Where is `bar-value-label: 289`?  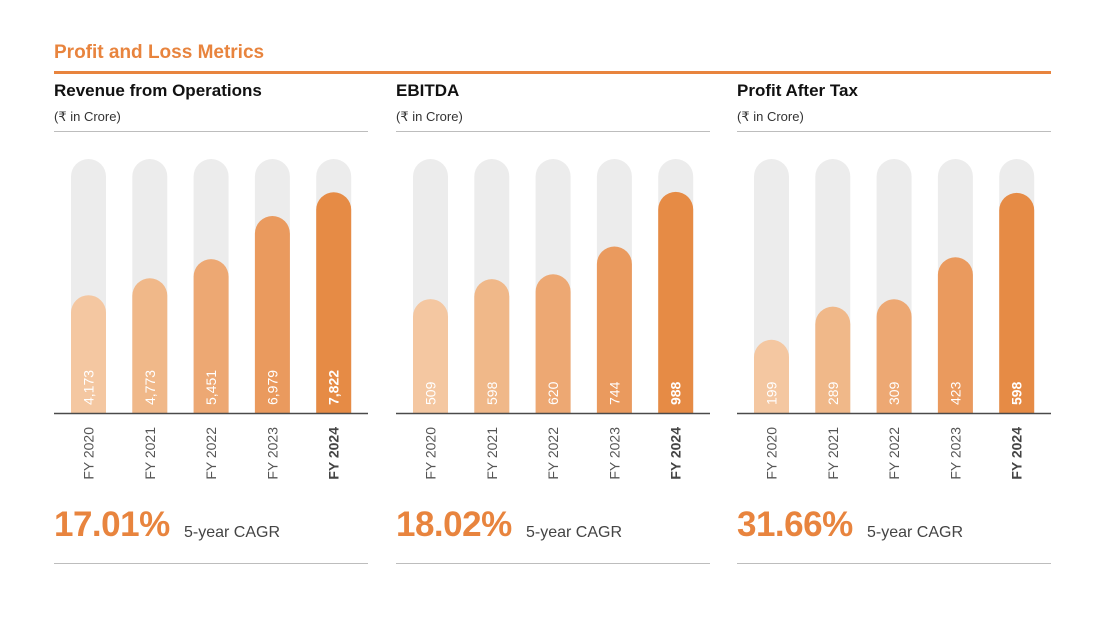 bar-value-label: 289 is located at coordinates (833, 393).